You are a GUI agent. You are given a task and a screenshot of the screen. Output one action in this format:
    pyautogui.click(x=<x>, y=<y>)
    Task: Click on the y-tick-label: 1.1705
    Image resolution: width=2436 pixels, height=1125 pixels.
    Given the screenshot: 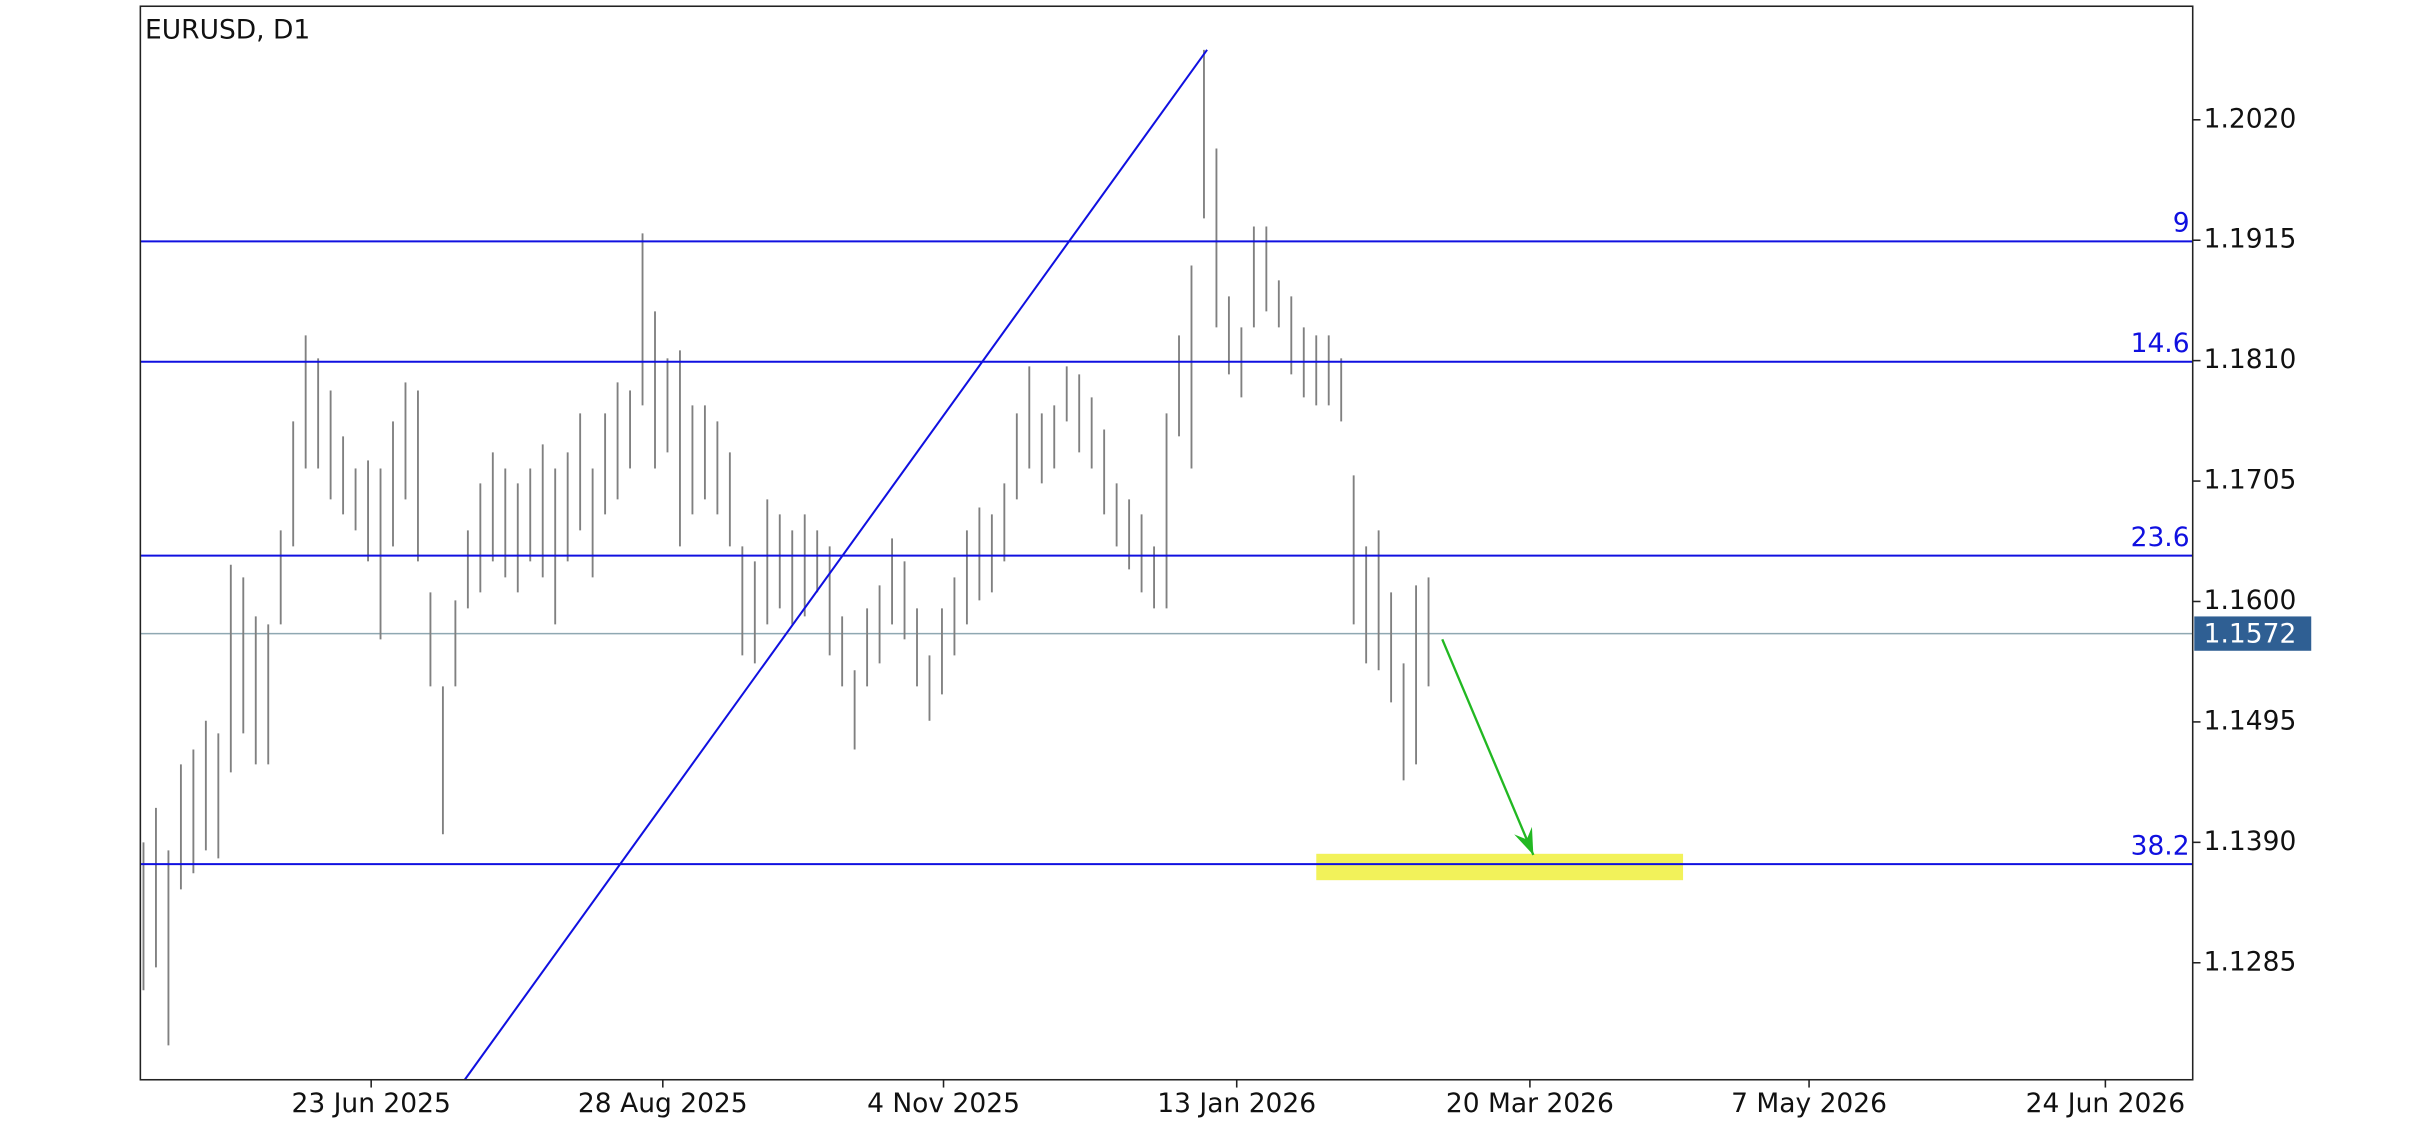 What is the action you would take?
    pyautogui.click(x=2250, y=480)
    